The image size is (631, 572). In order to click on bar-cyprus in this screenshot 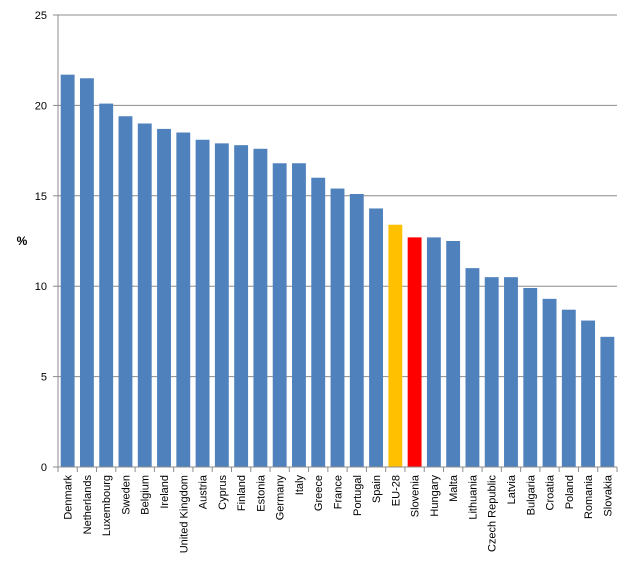, I will do `click(221, 305)`.